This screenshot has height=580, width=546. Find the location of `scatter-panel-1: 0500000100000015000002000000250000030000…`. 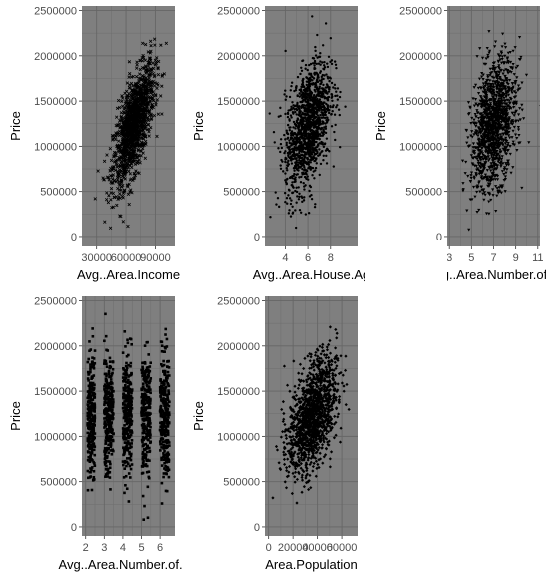

scatter-panel-1: 0500000100000015000002000000250000030000… is located at coordinates (94, 144).